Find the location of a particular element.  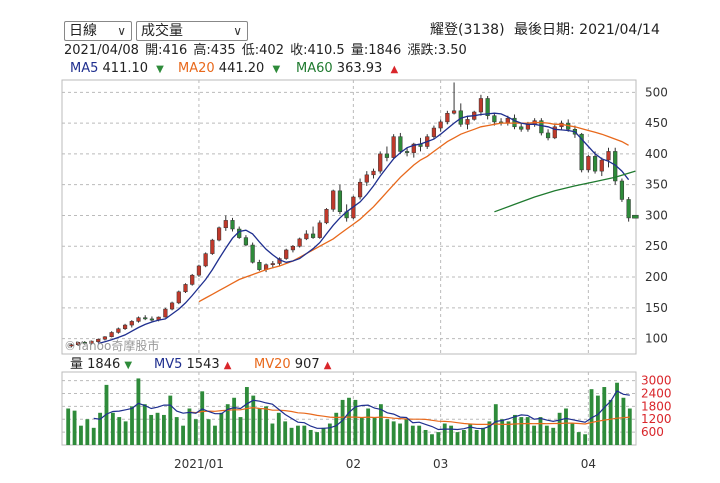

mv20-label: MV20 is located at coordinates (272, 364).